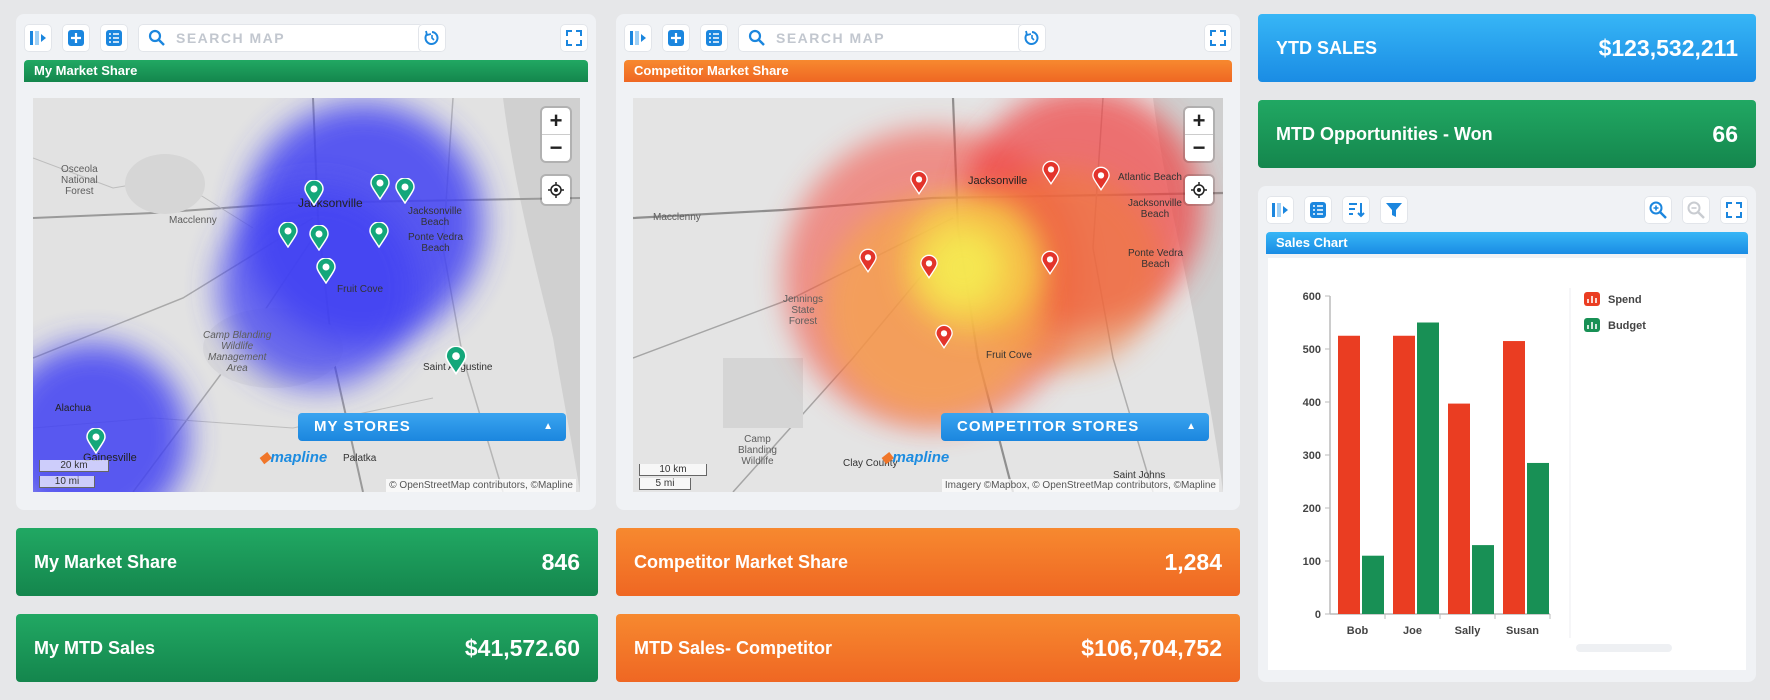  What do you see at coordinates (1075, 427) in the screenshot?
I see `competitor-stores-tab: COMPETITOR STORES ▲` at bounding box center [1075, 427].